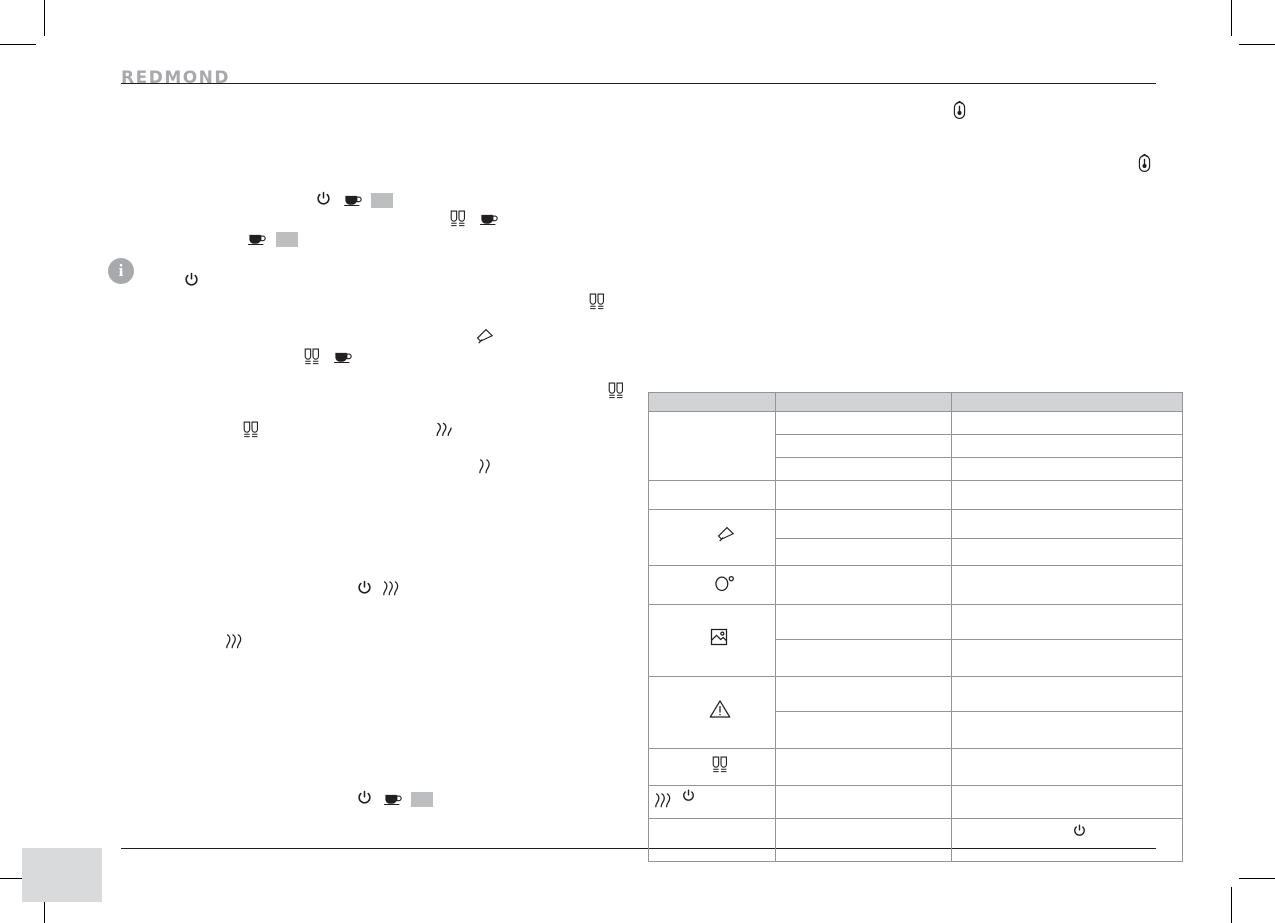  Describe the element at coordinates (638, 83) in the screenshot. I see `header-rule` at that location.